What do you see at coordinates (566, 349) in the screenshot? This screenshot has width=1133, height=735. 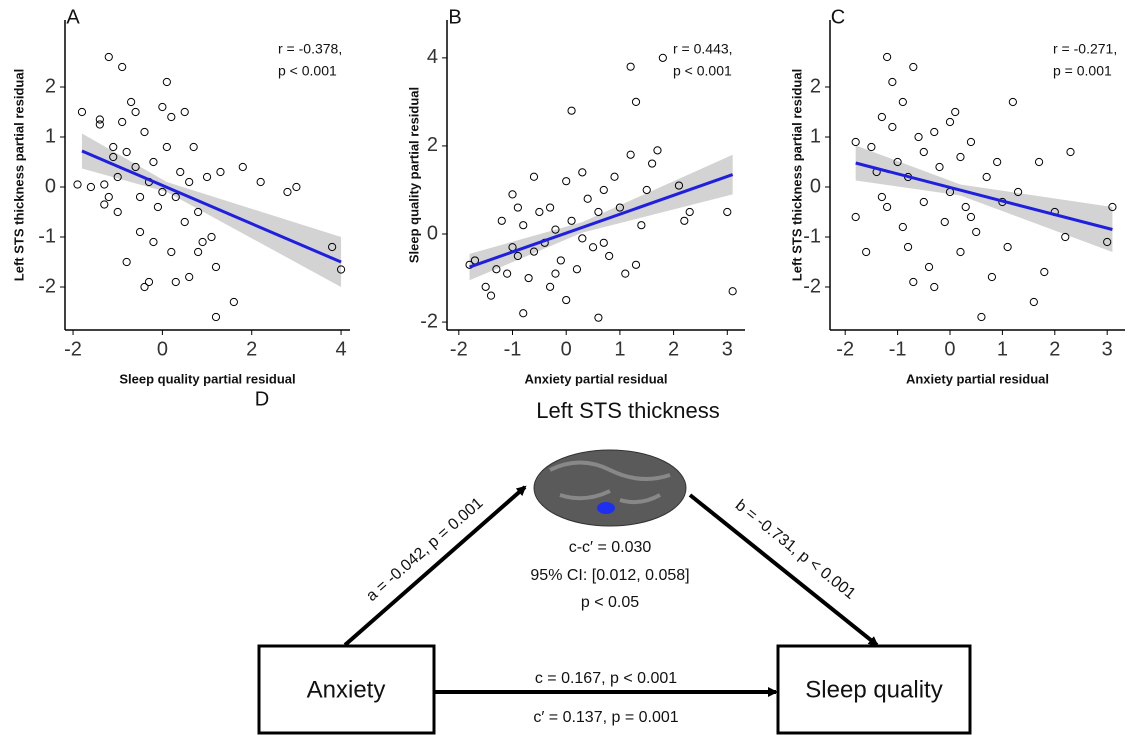 I see `x-tick-label: 0` at bounding box center [566, 349].